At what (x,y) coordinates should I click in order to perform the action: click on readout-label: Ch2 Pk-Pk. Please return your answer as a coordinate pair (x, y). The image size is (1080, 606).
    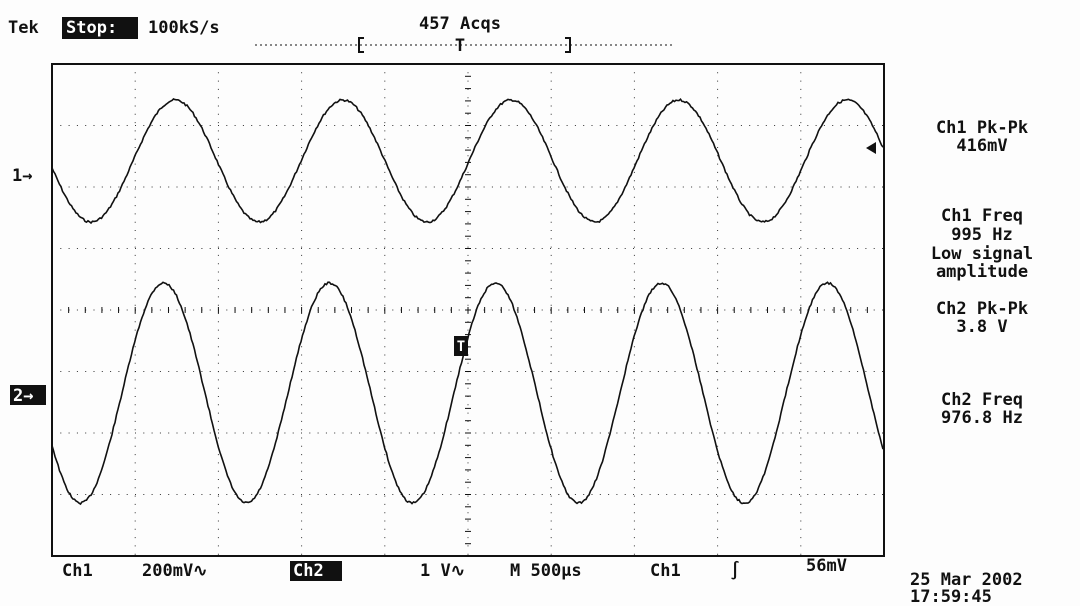
    Looking at the image, I should click on (982, 309).